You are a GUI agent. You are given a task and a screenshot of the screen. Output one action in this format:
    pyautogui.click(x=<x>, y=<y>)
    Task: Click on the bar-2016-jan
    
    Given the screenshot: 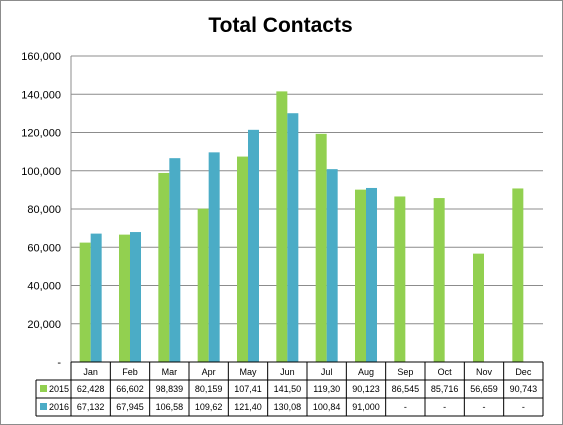 What is the action you would take?
    pyautogui.click(x=96, y=297)
    